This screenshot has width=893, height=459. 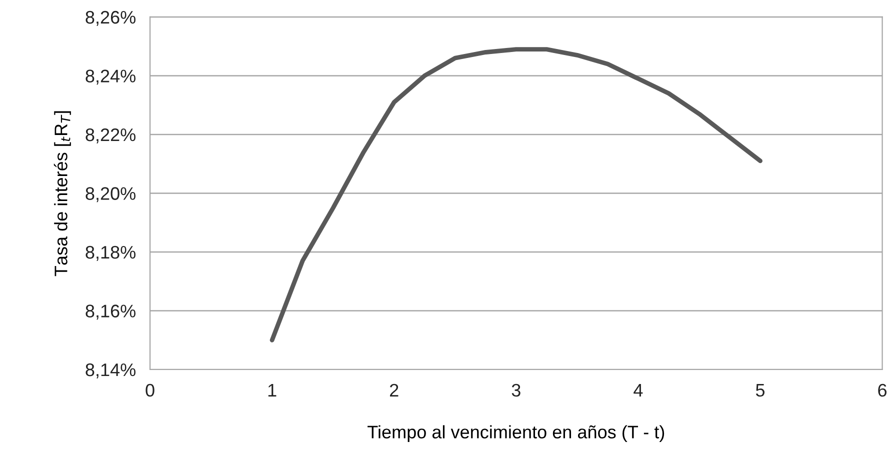 I want to click on y-tick-label: 8,20%, so click(x=111, y=194).